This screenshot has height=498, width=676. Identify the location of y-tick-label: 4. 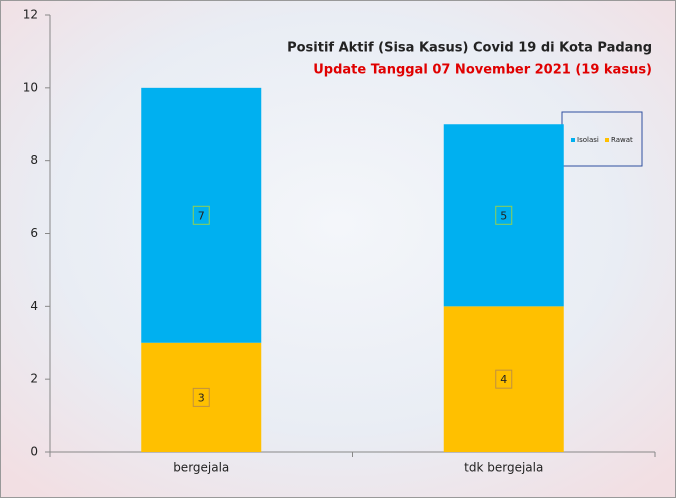
(34, 306).